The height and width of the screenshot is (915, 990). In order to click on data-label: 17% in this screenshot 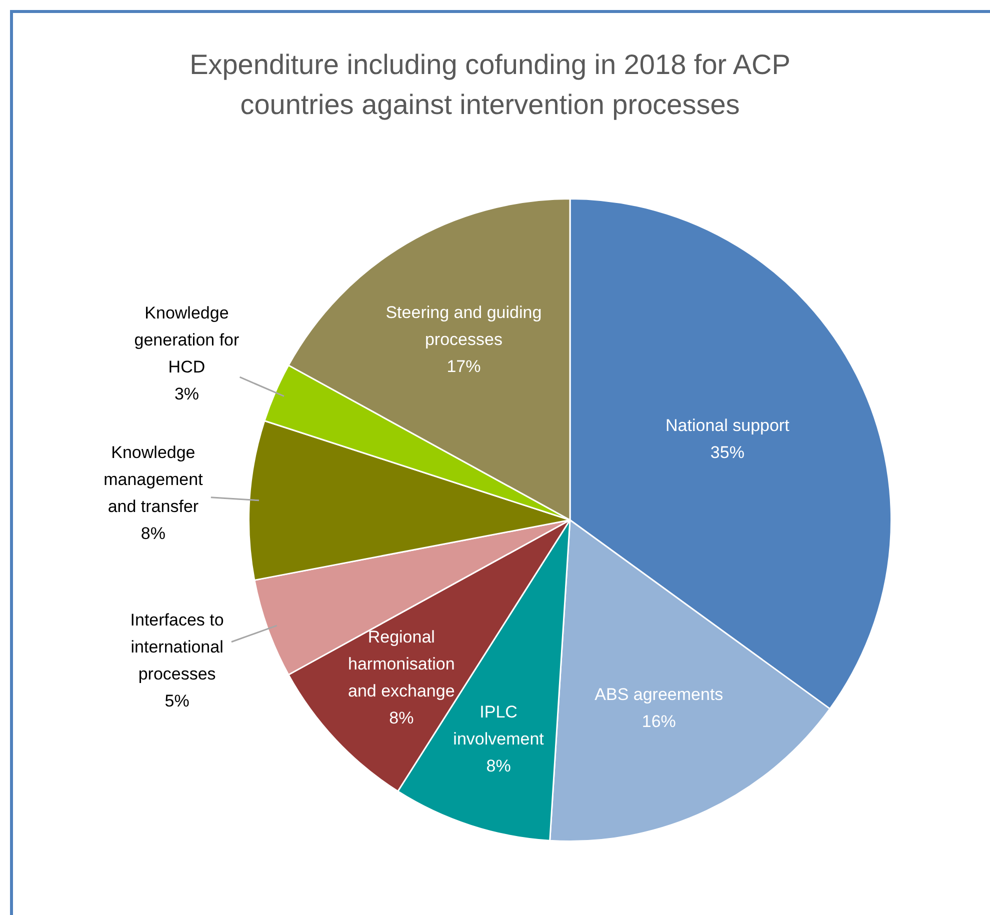, I will do `click(463, 366)`.